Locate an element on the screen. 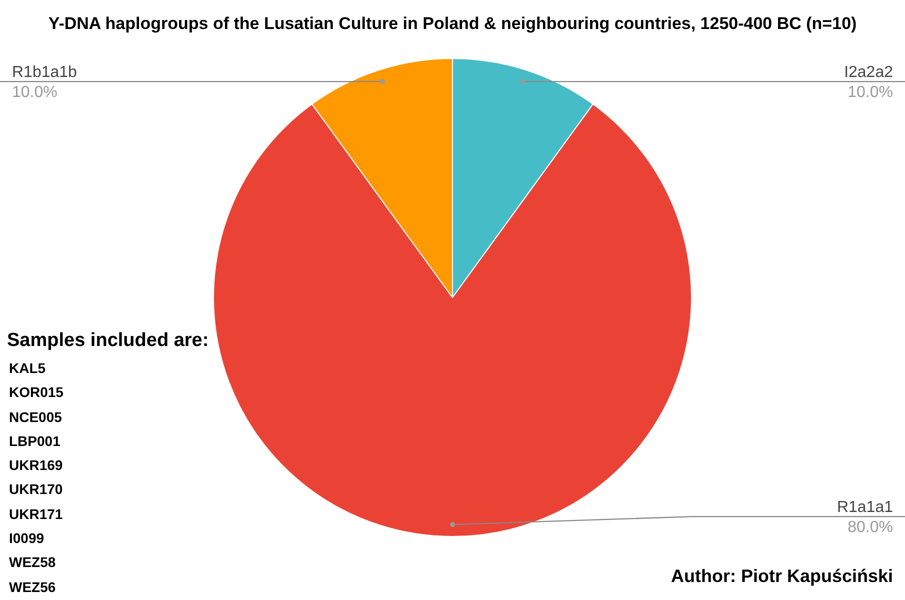 This screenshot has width=905, height=600. text: Samples included are: is located at coordinates (108, 341).